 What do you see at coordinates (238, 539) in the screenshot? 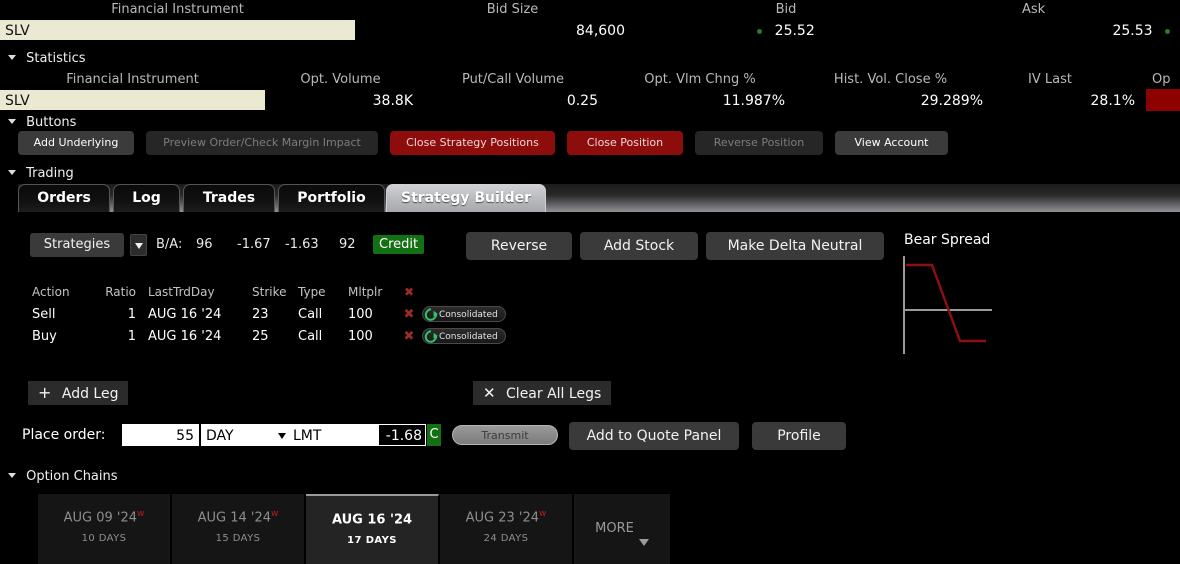
I see `expiry-days: 15 DAYS` at bounding box center [238, 539].